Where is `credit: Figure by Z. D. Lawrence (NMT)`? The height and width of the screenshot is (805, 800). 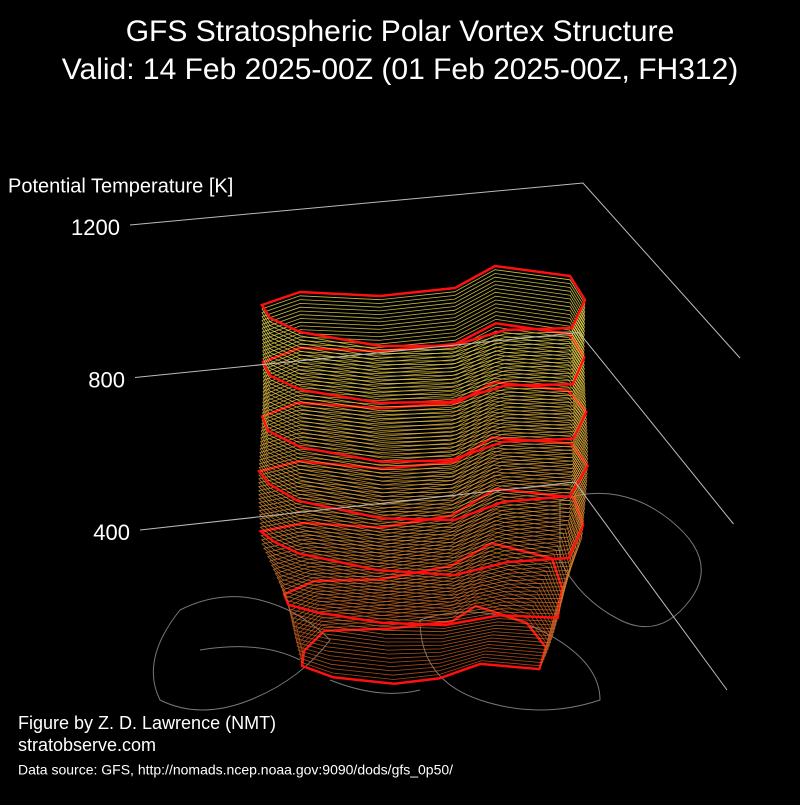 credit: Figure by Z. D. Lawrence (NMT) is located at coordinates (147, 723).